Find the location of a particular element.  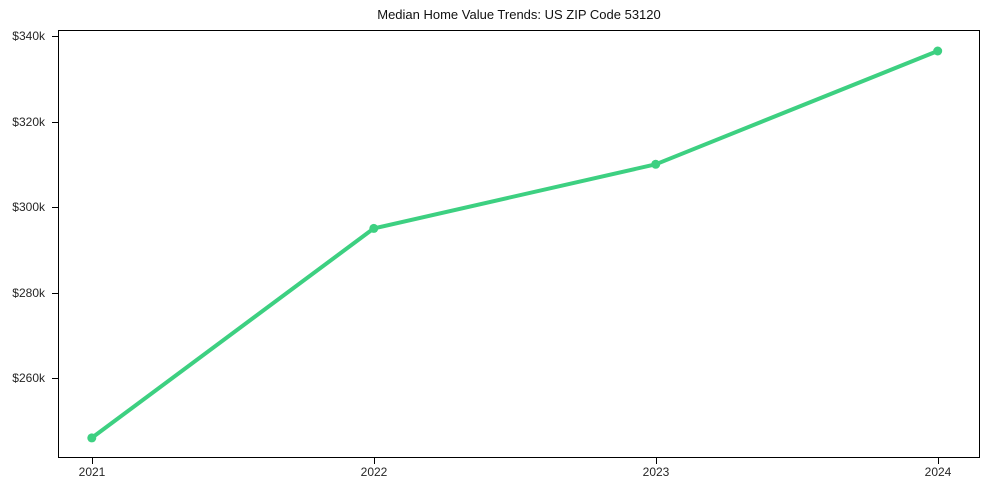

x-axis-tick-label: 2023 is located at coordinates (656, 472).